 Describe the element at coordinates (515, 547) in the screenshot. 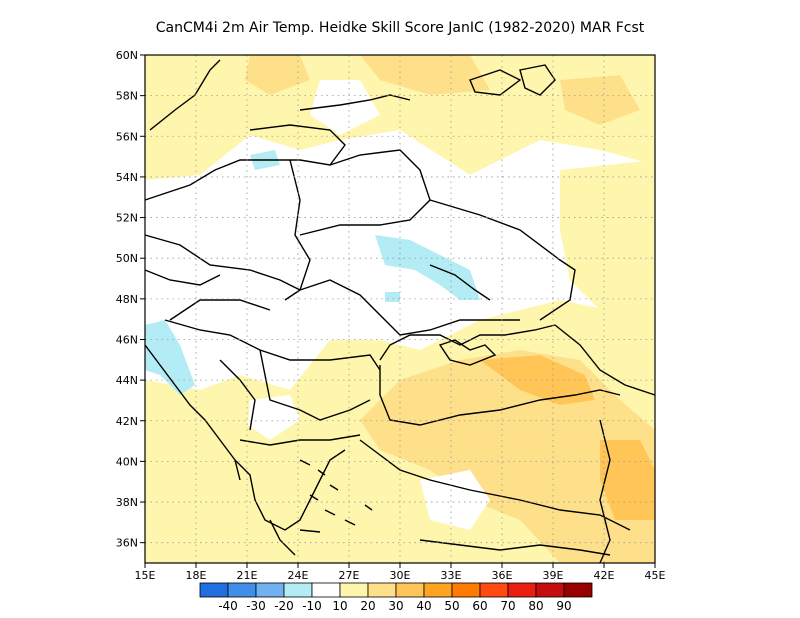

I see `coastline-anatolia-south` at that location.